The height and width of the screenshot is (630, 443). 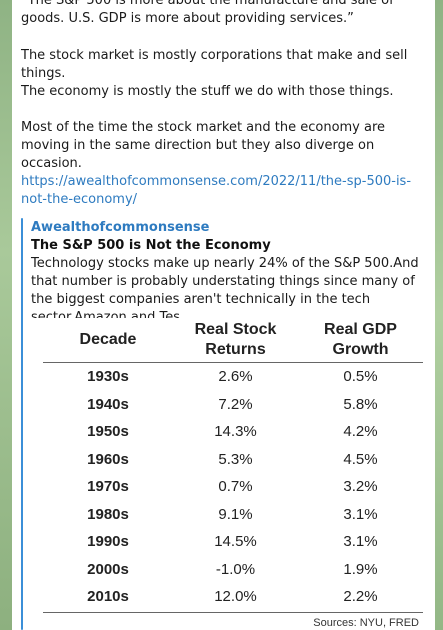 What do you see at coordinates (233, 612) in the screenshot?
I see `table-bottom-rule` at bounding box center [233, 612].